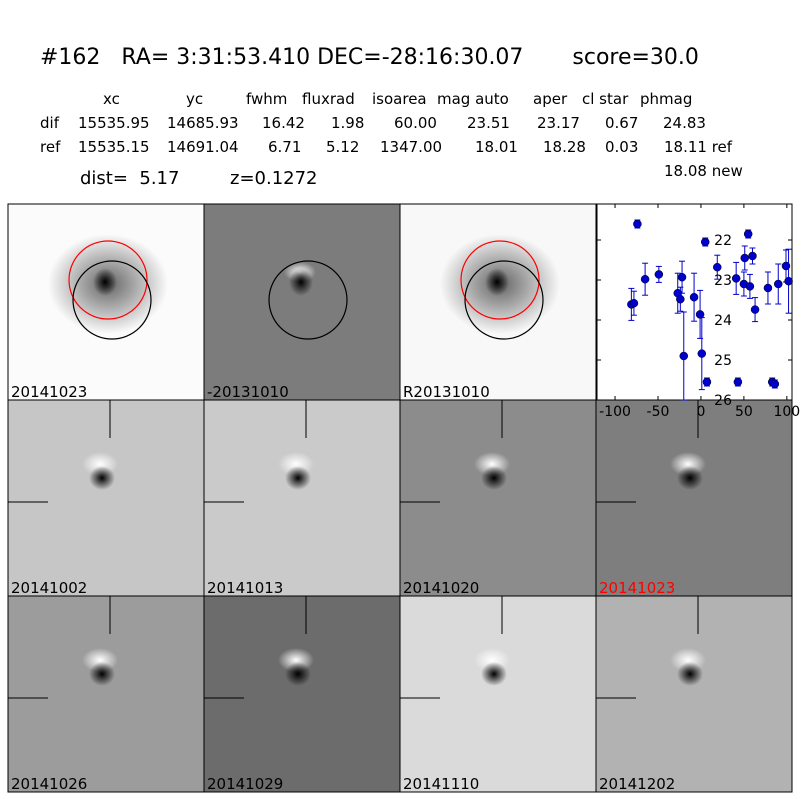 Image resolution: width=800 pixels, height=804 pixels. Describe the element at coordinates (111, 99) in the screenshot. I see `column-header: xc` at that location.